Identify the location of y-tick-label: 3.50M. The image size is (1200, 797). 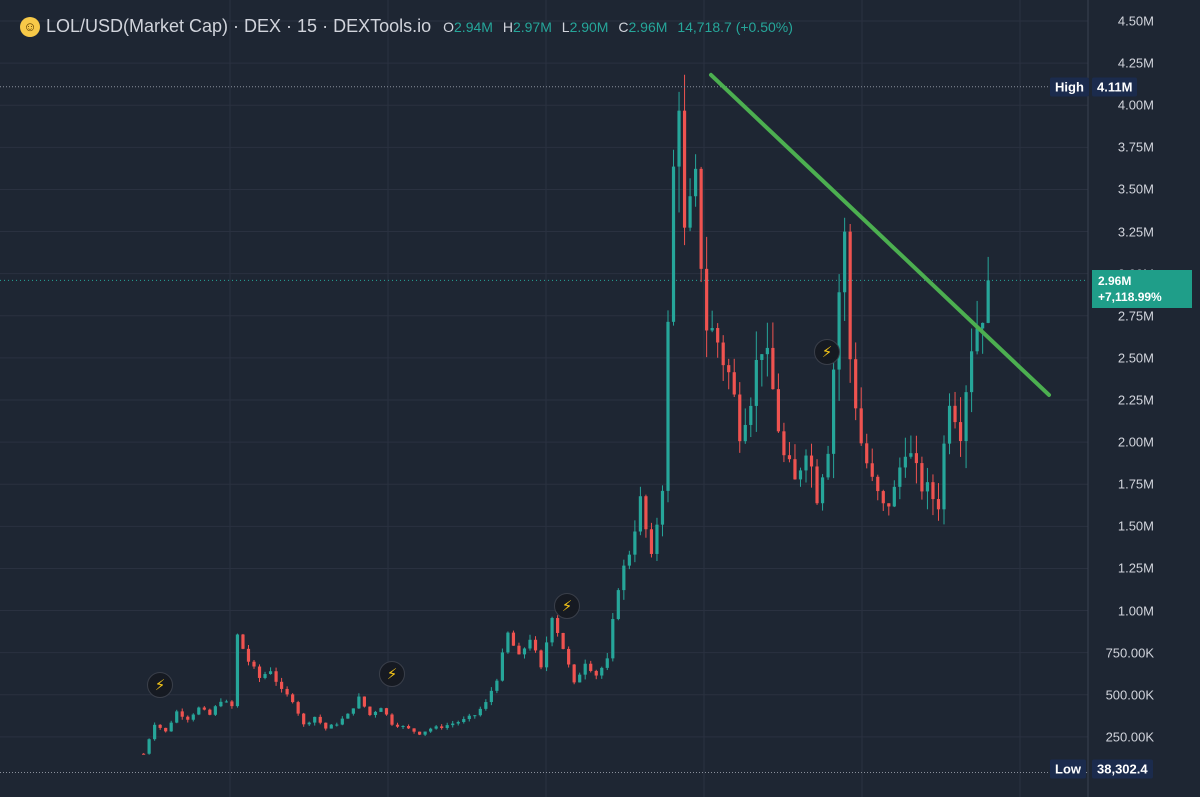
(1135, 189).